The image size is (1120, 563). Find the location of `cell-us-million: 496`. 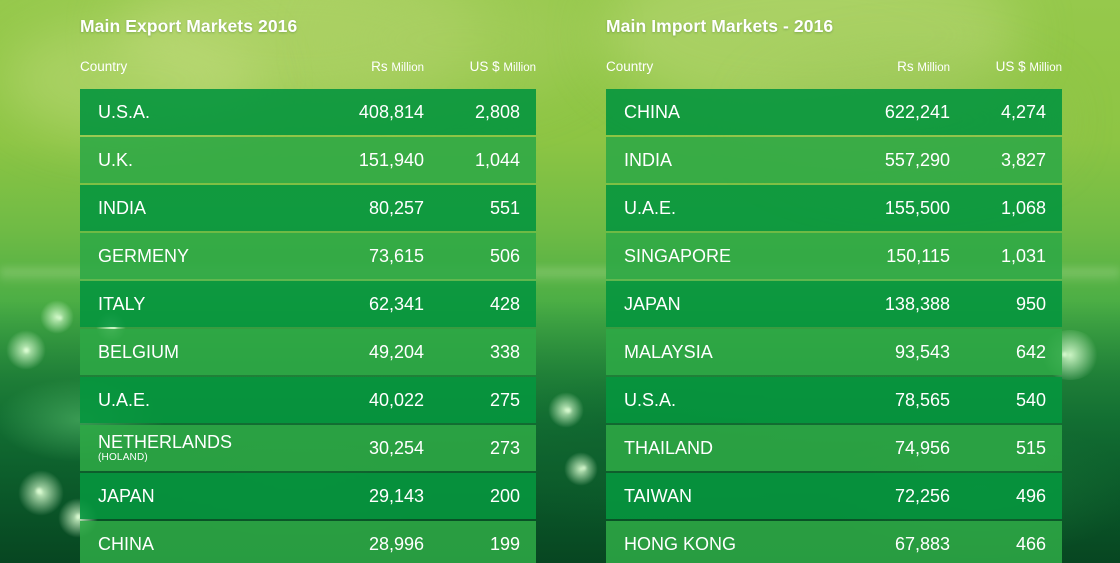

cell-us-million: 496 is located at coordinates (1030, 495).